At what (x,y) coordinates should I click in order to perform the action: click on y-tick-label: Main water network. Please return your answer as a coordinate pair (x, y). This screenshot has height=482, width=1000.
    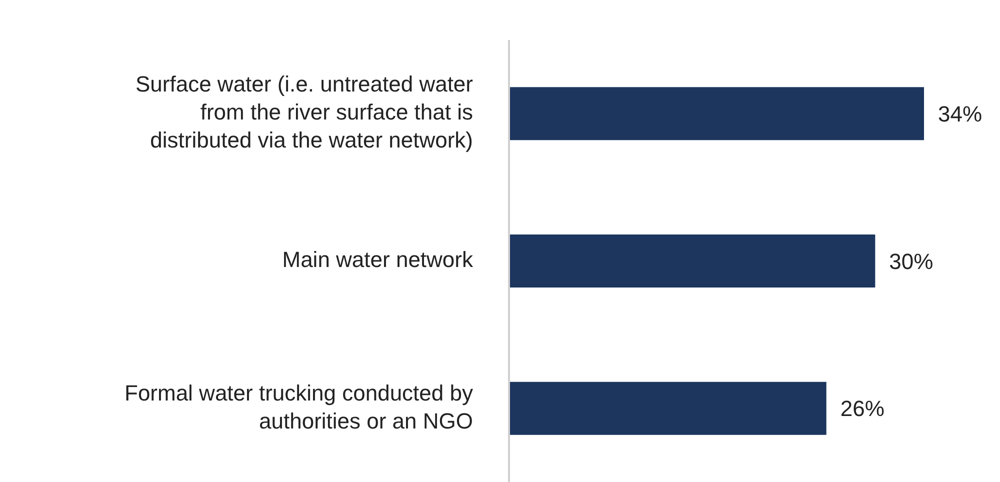
    Looking at the image, I should click on (378, 259).